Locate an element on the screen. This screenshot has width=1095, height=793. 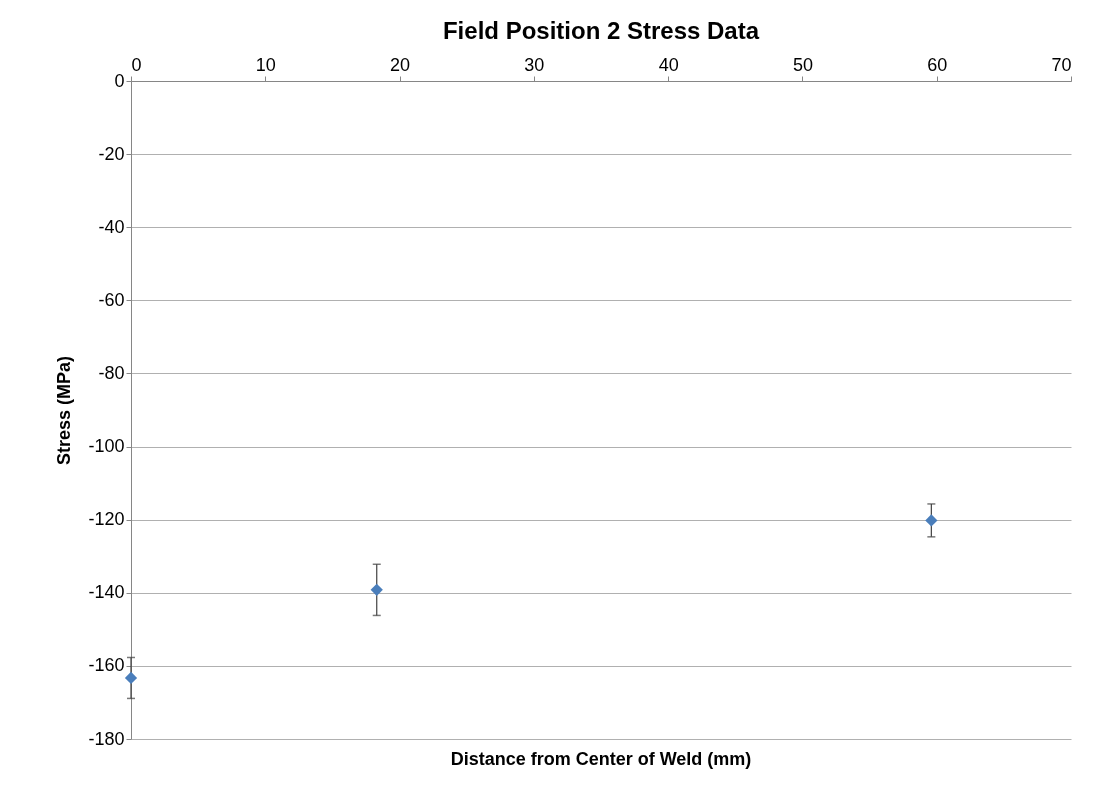
x-tick-label: 40 is located at coordinates (668, 64).